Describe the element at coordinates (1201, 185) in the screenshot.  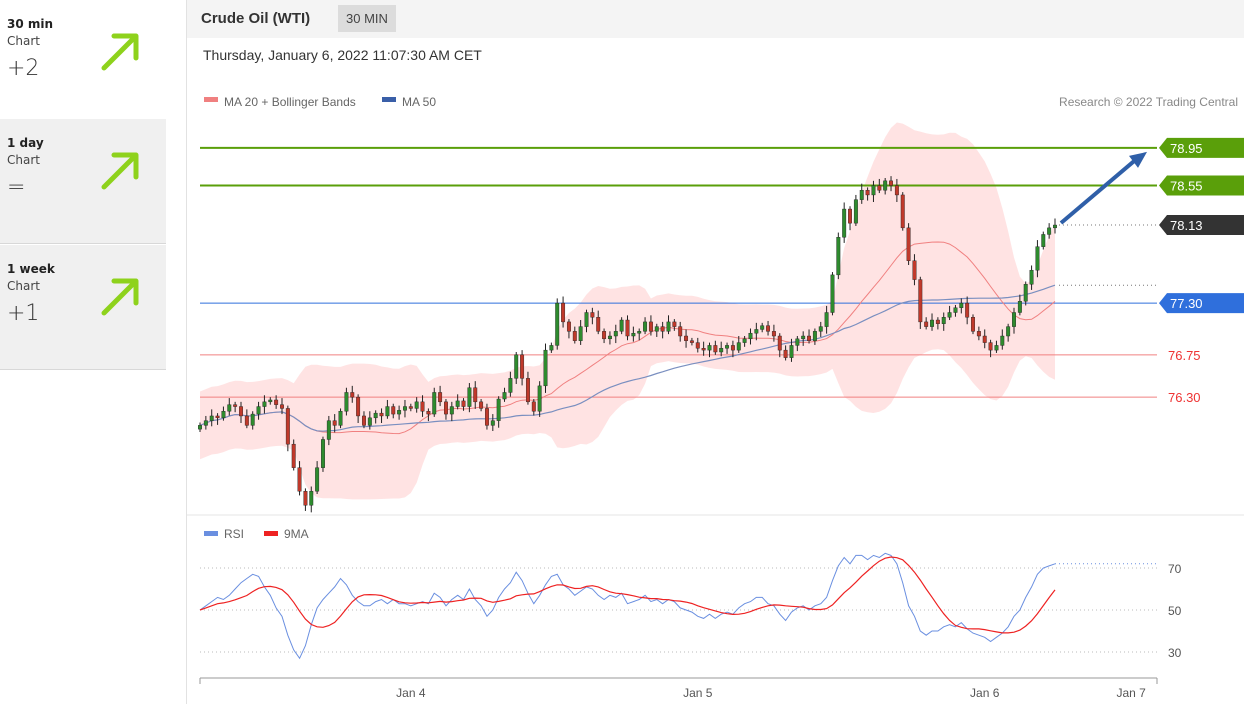
I see `level-label-box` at that location.